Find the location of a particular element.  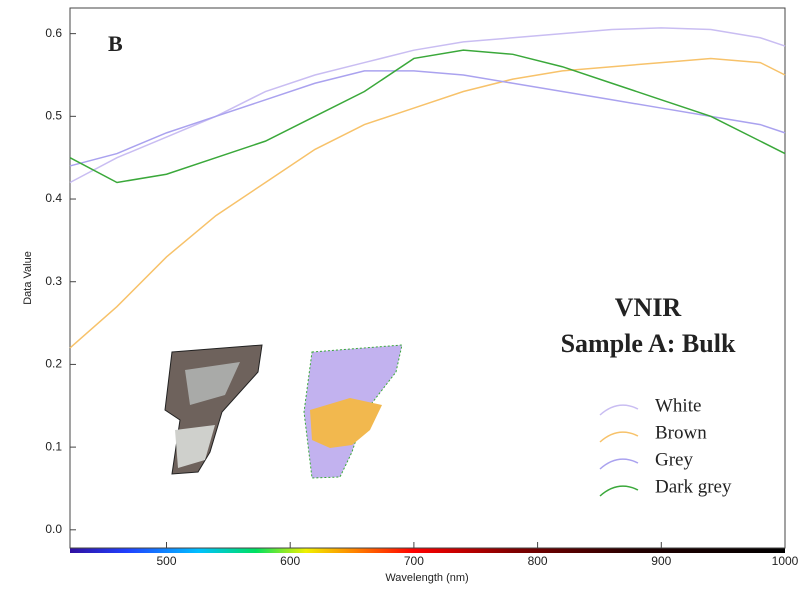

x-axis-title: Wavelength (nm) is located at coordinates (426, 578).